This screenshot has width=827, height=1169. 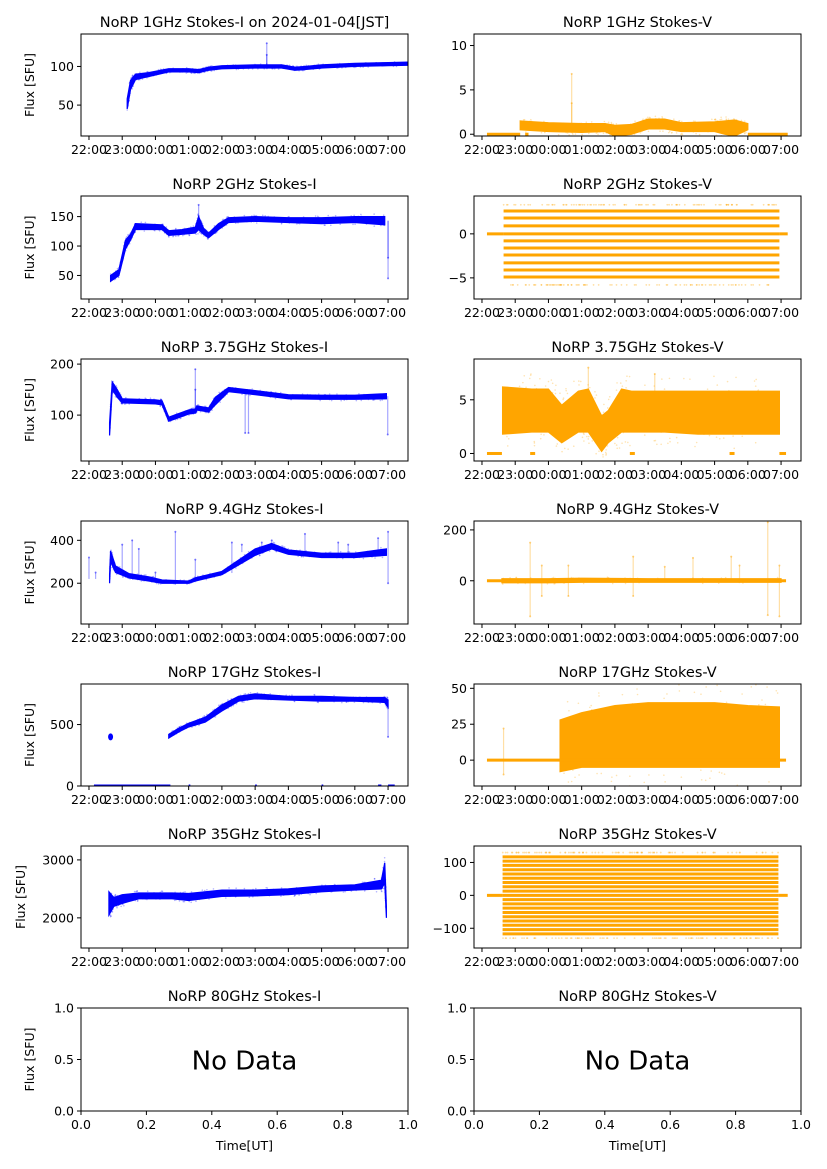 I want to click on x-tick-label: 01:00, so click(x=189, y=637).